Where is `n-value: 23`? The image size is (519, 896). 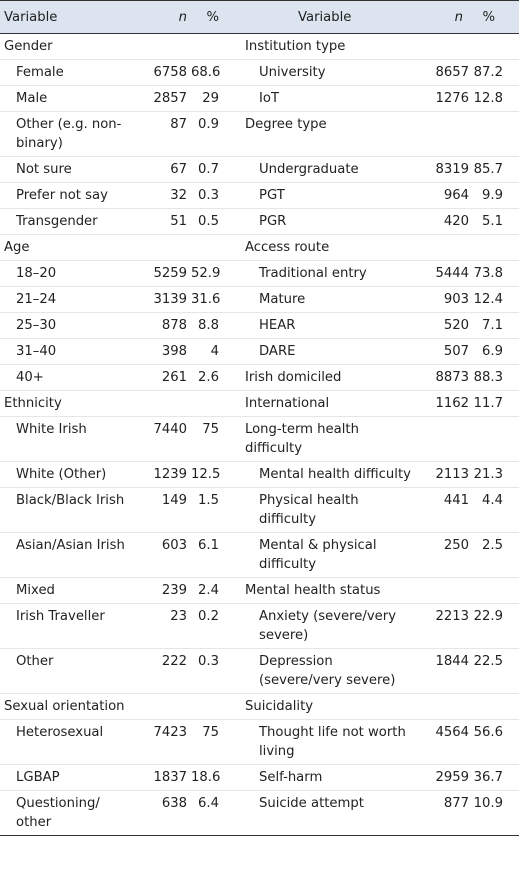 n-value: 23 is located at coordinates (165, 626).